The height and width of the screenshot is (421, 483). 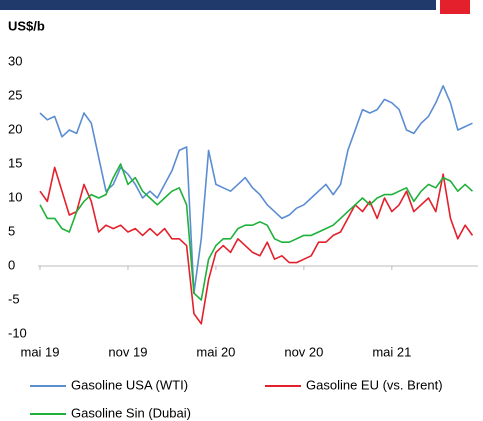 I want to click on legend-label: Gasoline USA (WTI), so click(x=129, y=384).